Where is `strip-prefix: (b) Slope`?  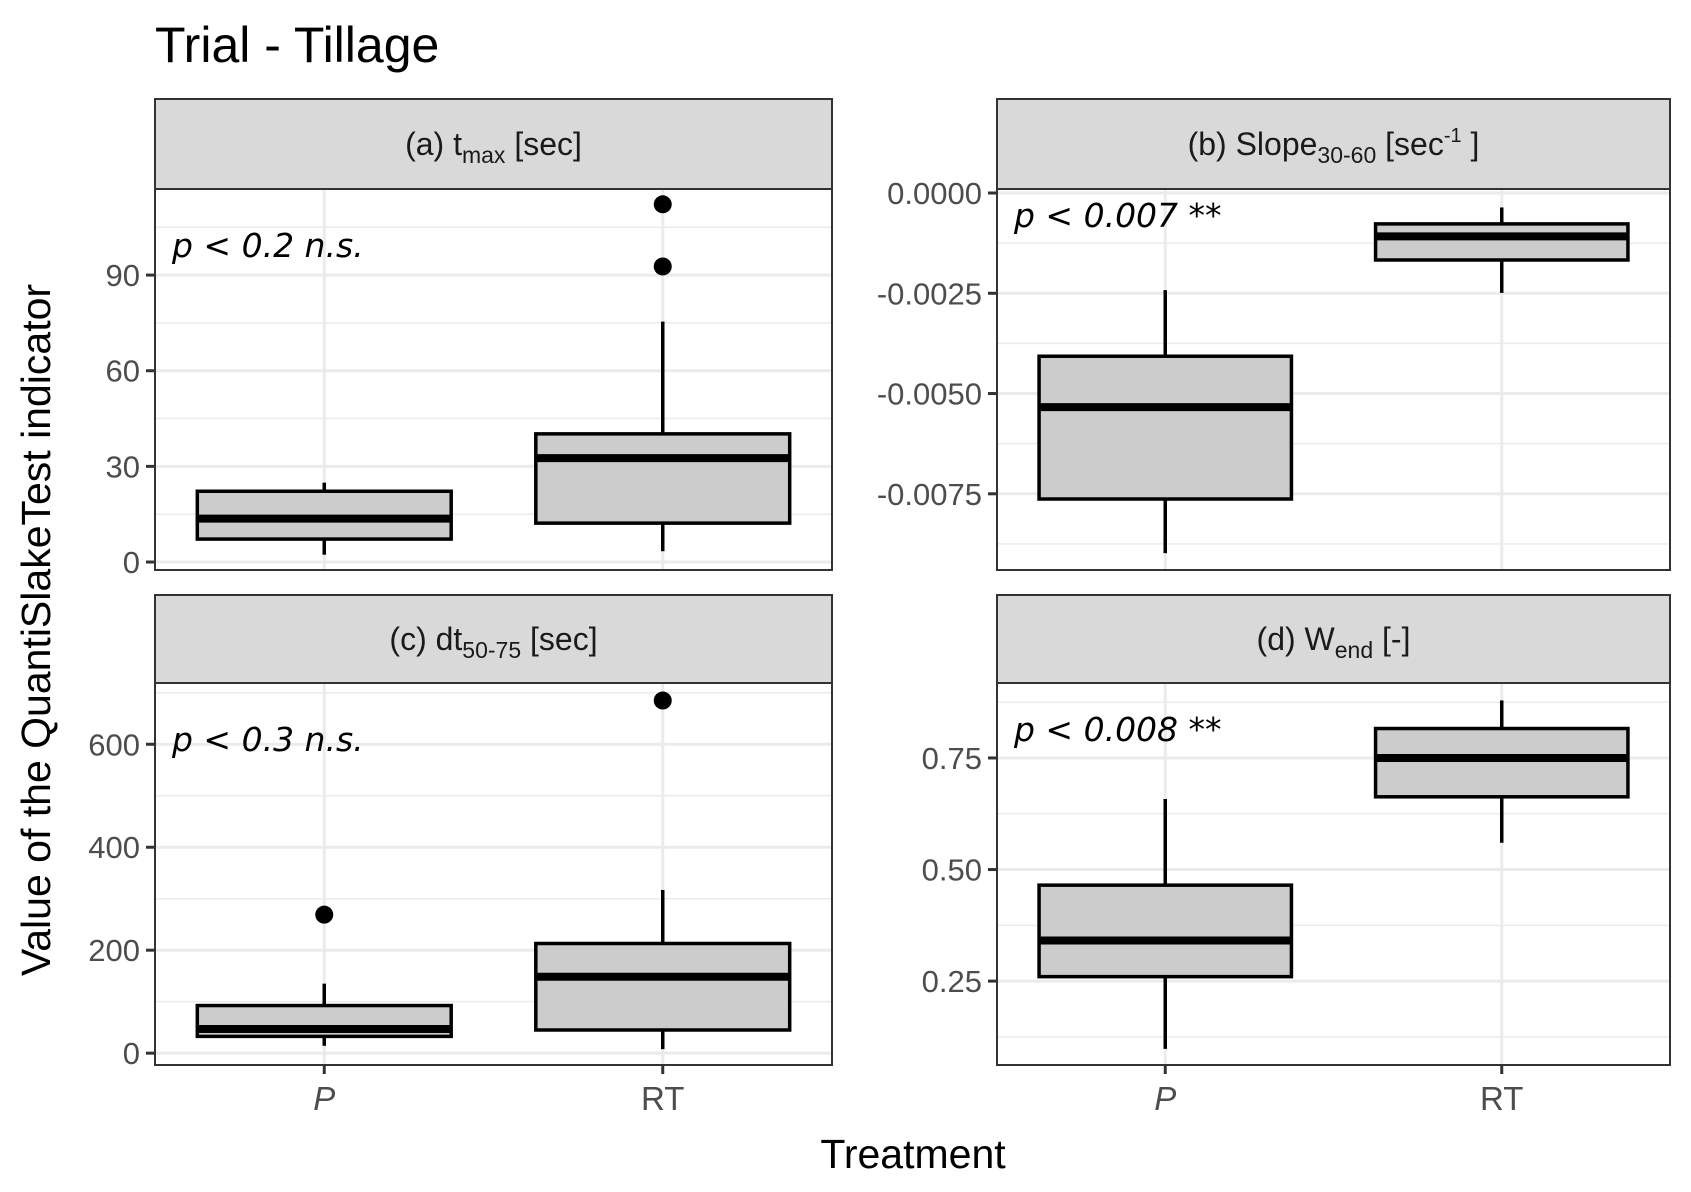
strip-prefix: (b) Slope is located at coordinates (1253, 144).